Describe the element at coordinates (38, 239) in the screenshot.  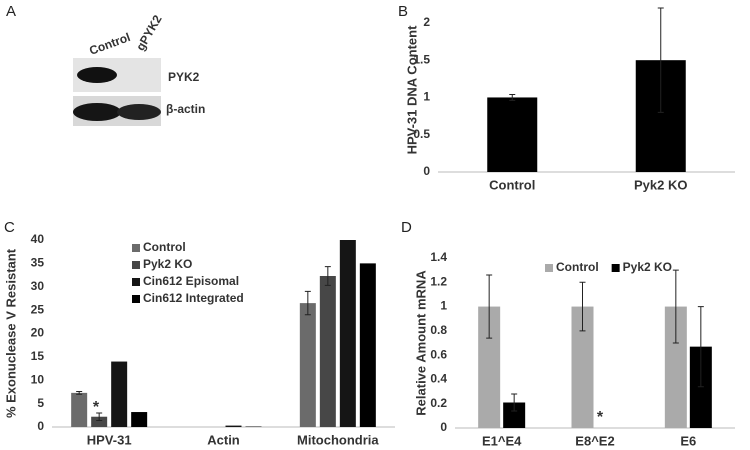
I see `y-tick-label: 40` at that location.